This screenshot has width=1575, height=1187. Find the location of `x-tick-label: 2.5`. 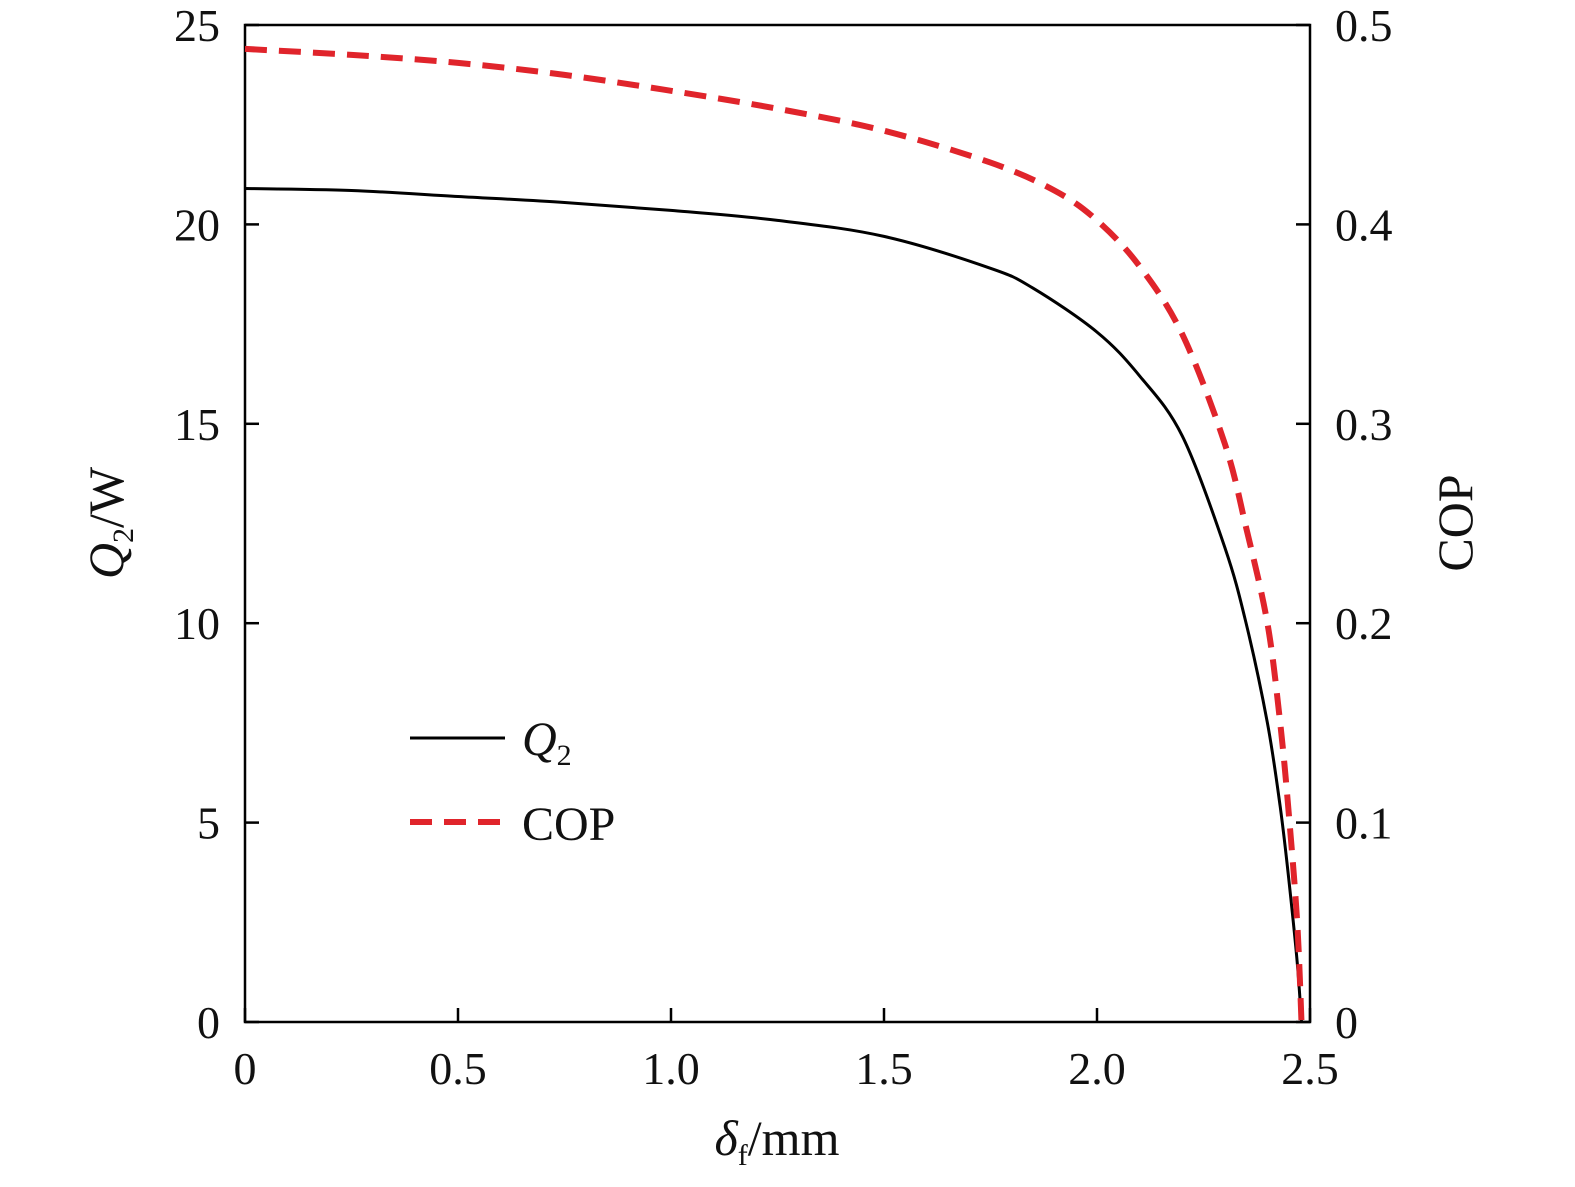

x-tick-label: 2.5 is located at coordinates (1310, 1068).